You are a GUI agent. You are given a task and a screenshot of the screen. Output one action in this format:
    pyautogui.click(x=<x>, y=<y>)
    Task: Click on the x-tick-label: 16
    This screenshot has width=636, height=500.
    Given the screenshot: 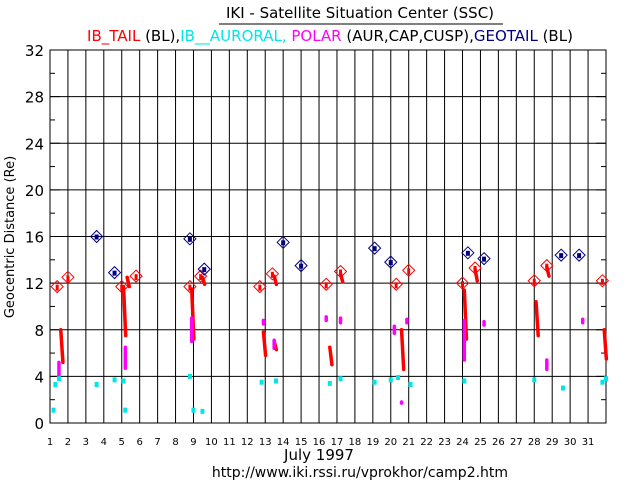 What is the action you would take?
    pyautogui.click(x=319, y=442)
    